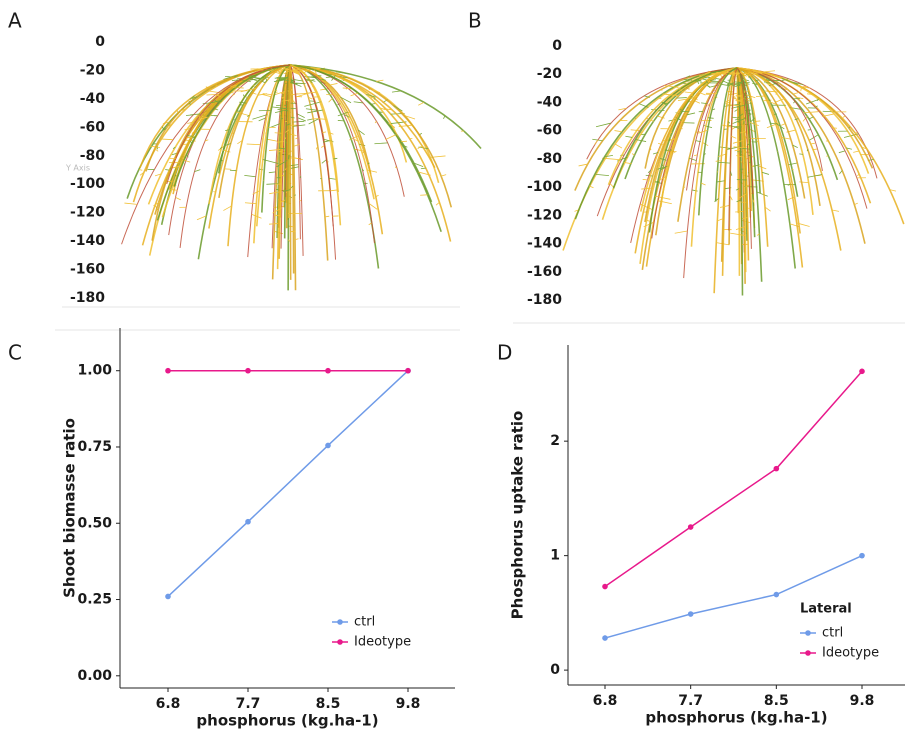 The height and width of the screenshot is (731, 909). Describe the element at coordinates (504, 353) in the screenshot. I see `panel-label: D` at that location.